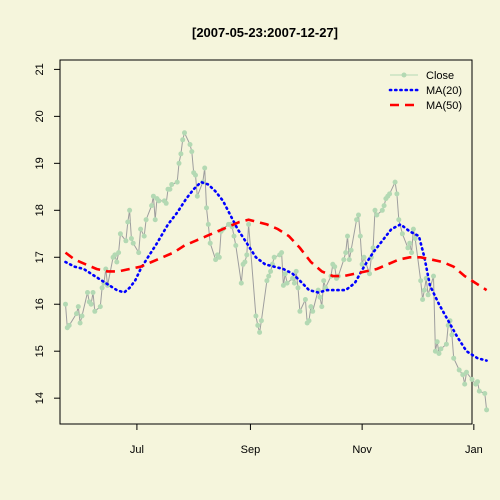 This screenshot has height=500, width=500. Describe the element at coordinates (40, 351) in the screenshot. I see `y-tick-label: 15` at that location.